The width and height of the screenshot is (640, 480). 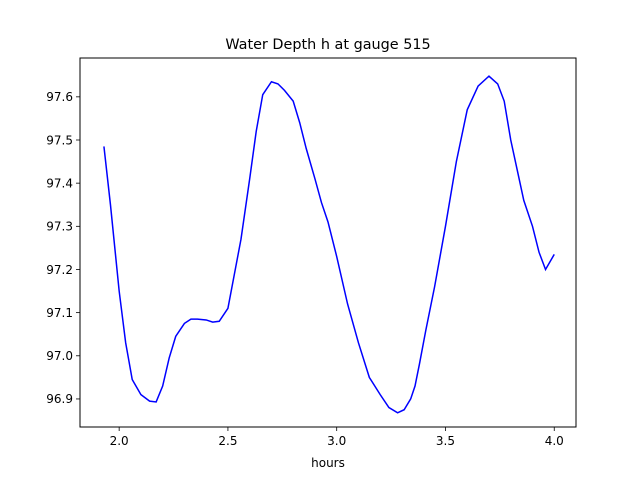 What do you see at coordinates (59, 356) in the screenshot?
I see `y-tick-label: 97.0` at bounding box center [59, 356].